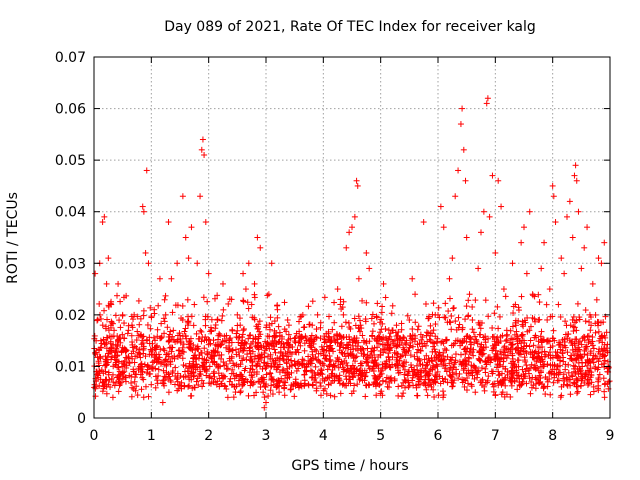 The width and height of the screenshot is (640, 480). What do you see at coordinates (380, 436) in the screenshot?
I see `x-tick-label: 5` at bounding box center [380, 436].